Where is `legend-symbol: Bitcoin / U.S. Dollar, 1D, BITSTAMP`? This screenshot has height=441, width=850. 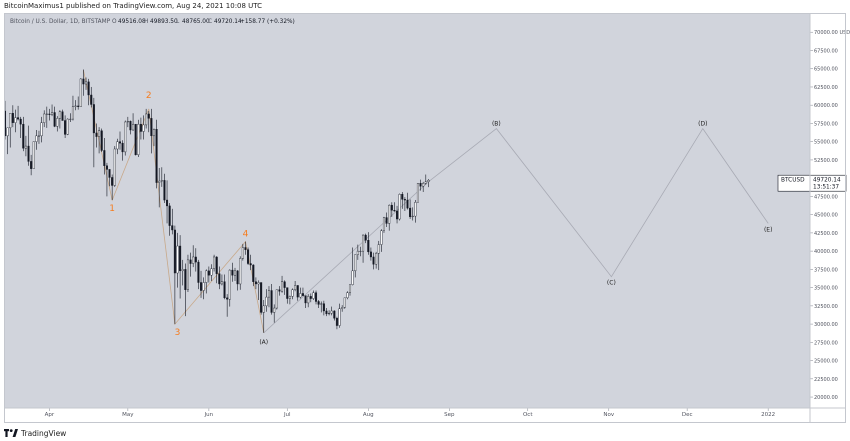 legend-symbol: Bitcoin / U.S. Dollar, 1D, BITSTAMP is located at coordinates (60, 22).